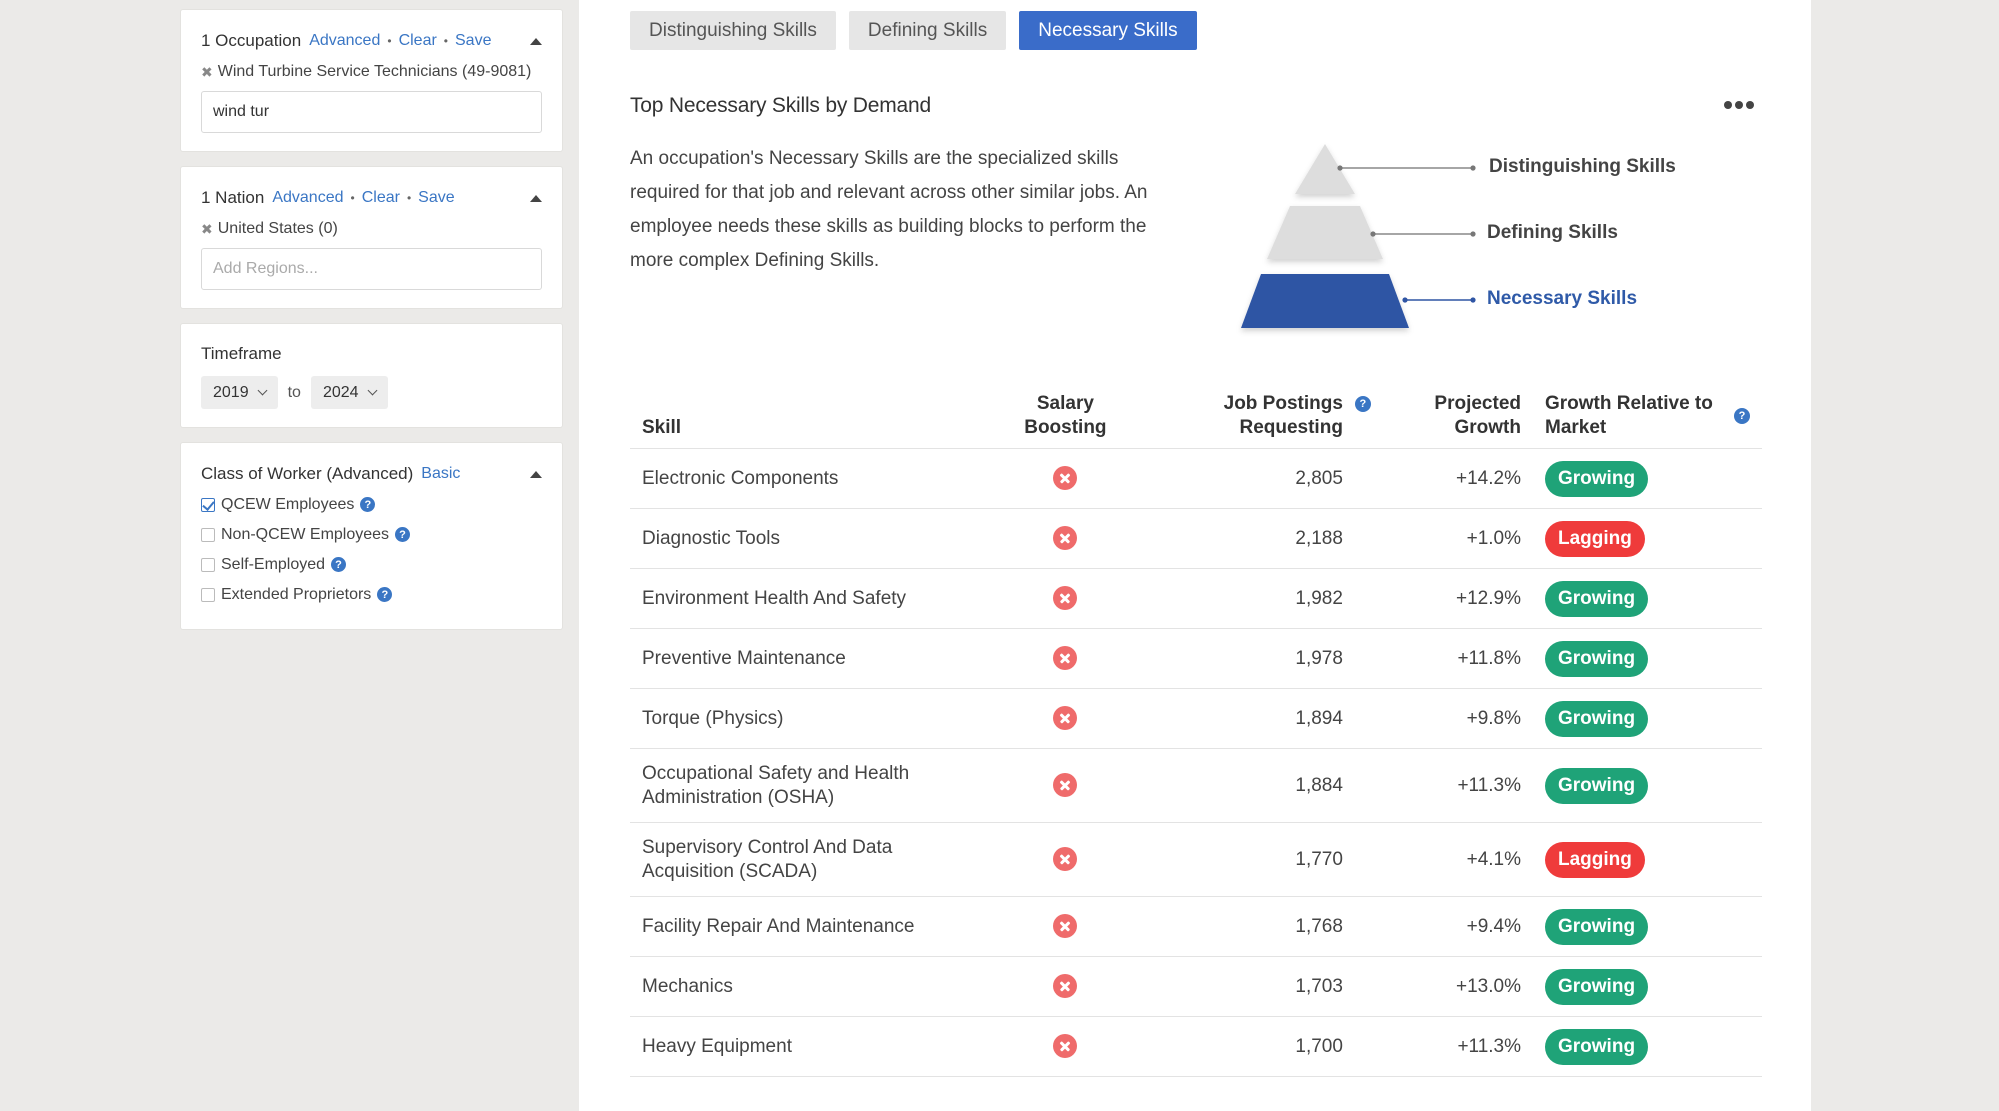  Describe the element at coordinates (1065, 416) in the screenshot. I see `column-header-salary-boosting: Salary Boosting` at that location.